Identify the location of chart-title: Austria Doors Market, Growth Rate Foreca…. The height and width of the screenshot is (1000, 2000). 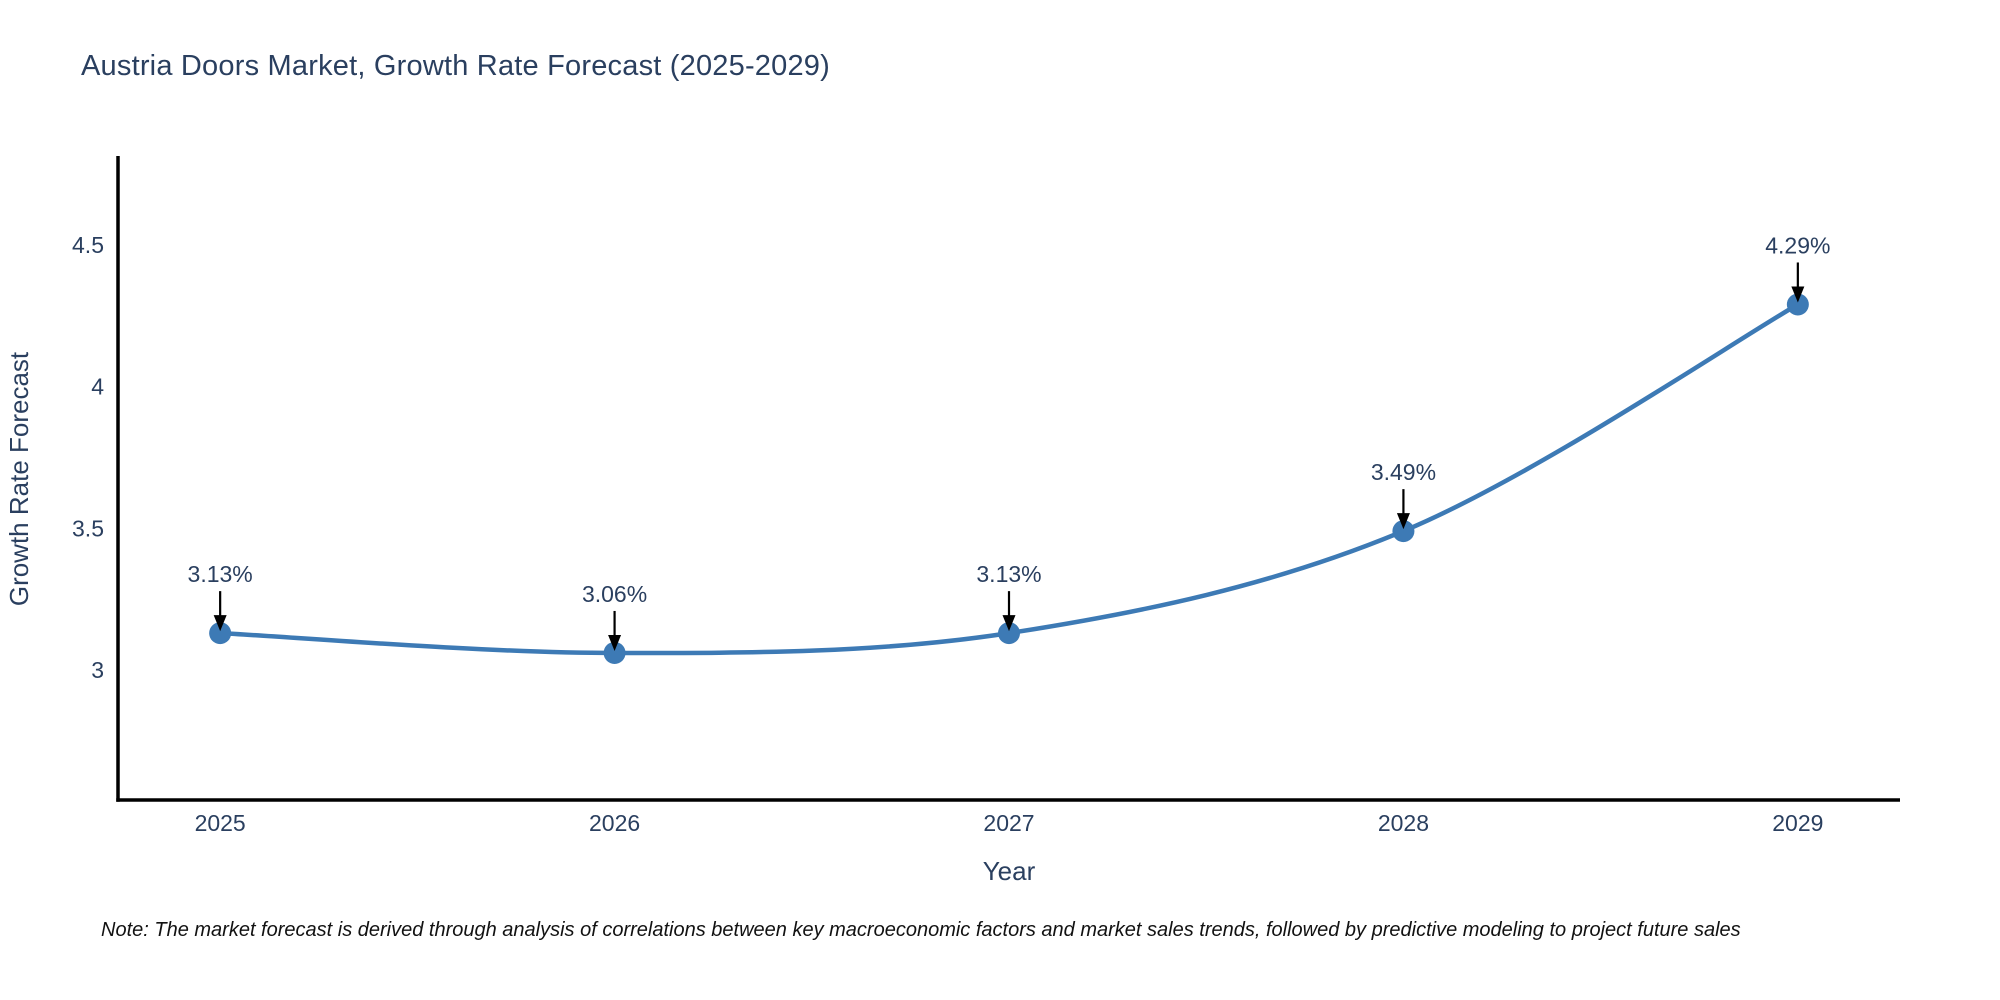
(455, 66).